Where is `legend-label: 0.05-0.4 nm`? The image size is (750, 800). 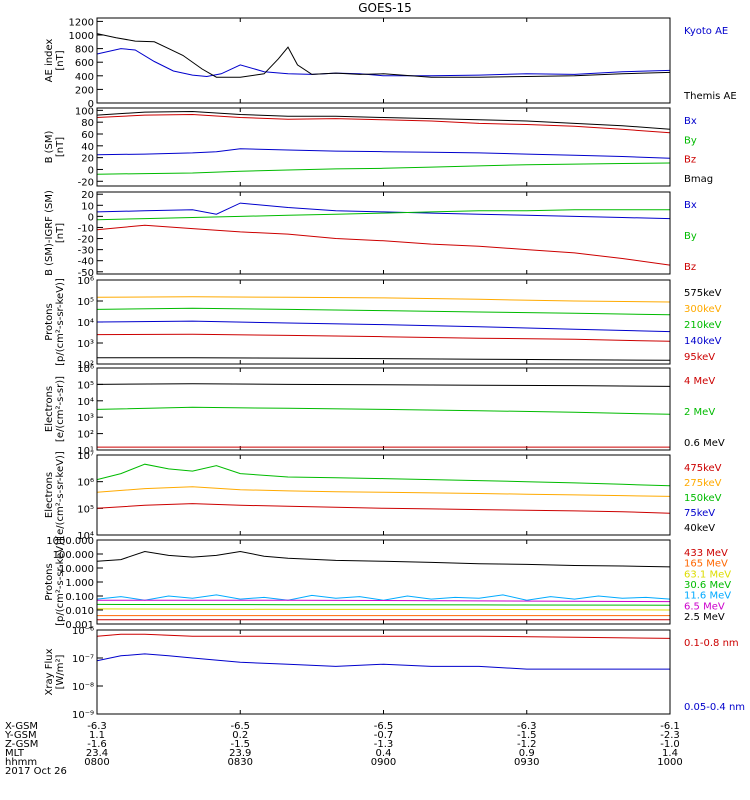 legend-label: 0.05-0.4 nm is located at coordinates (714, 707).